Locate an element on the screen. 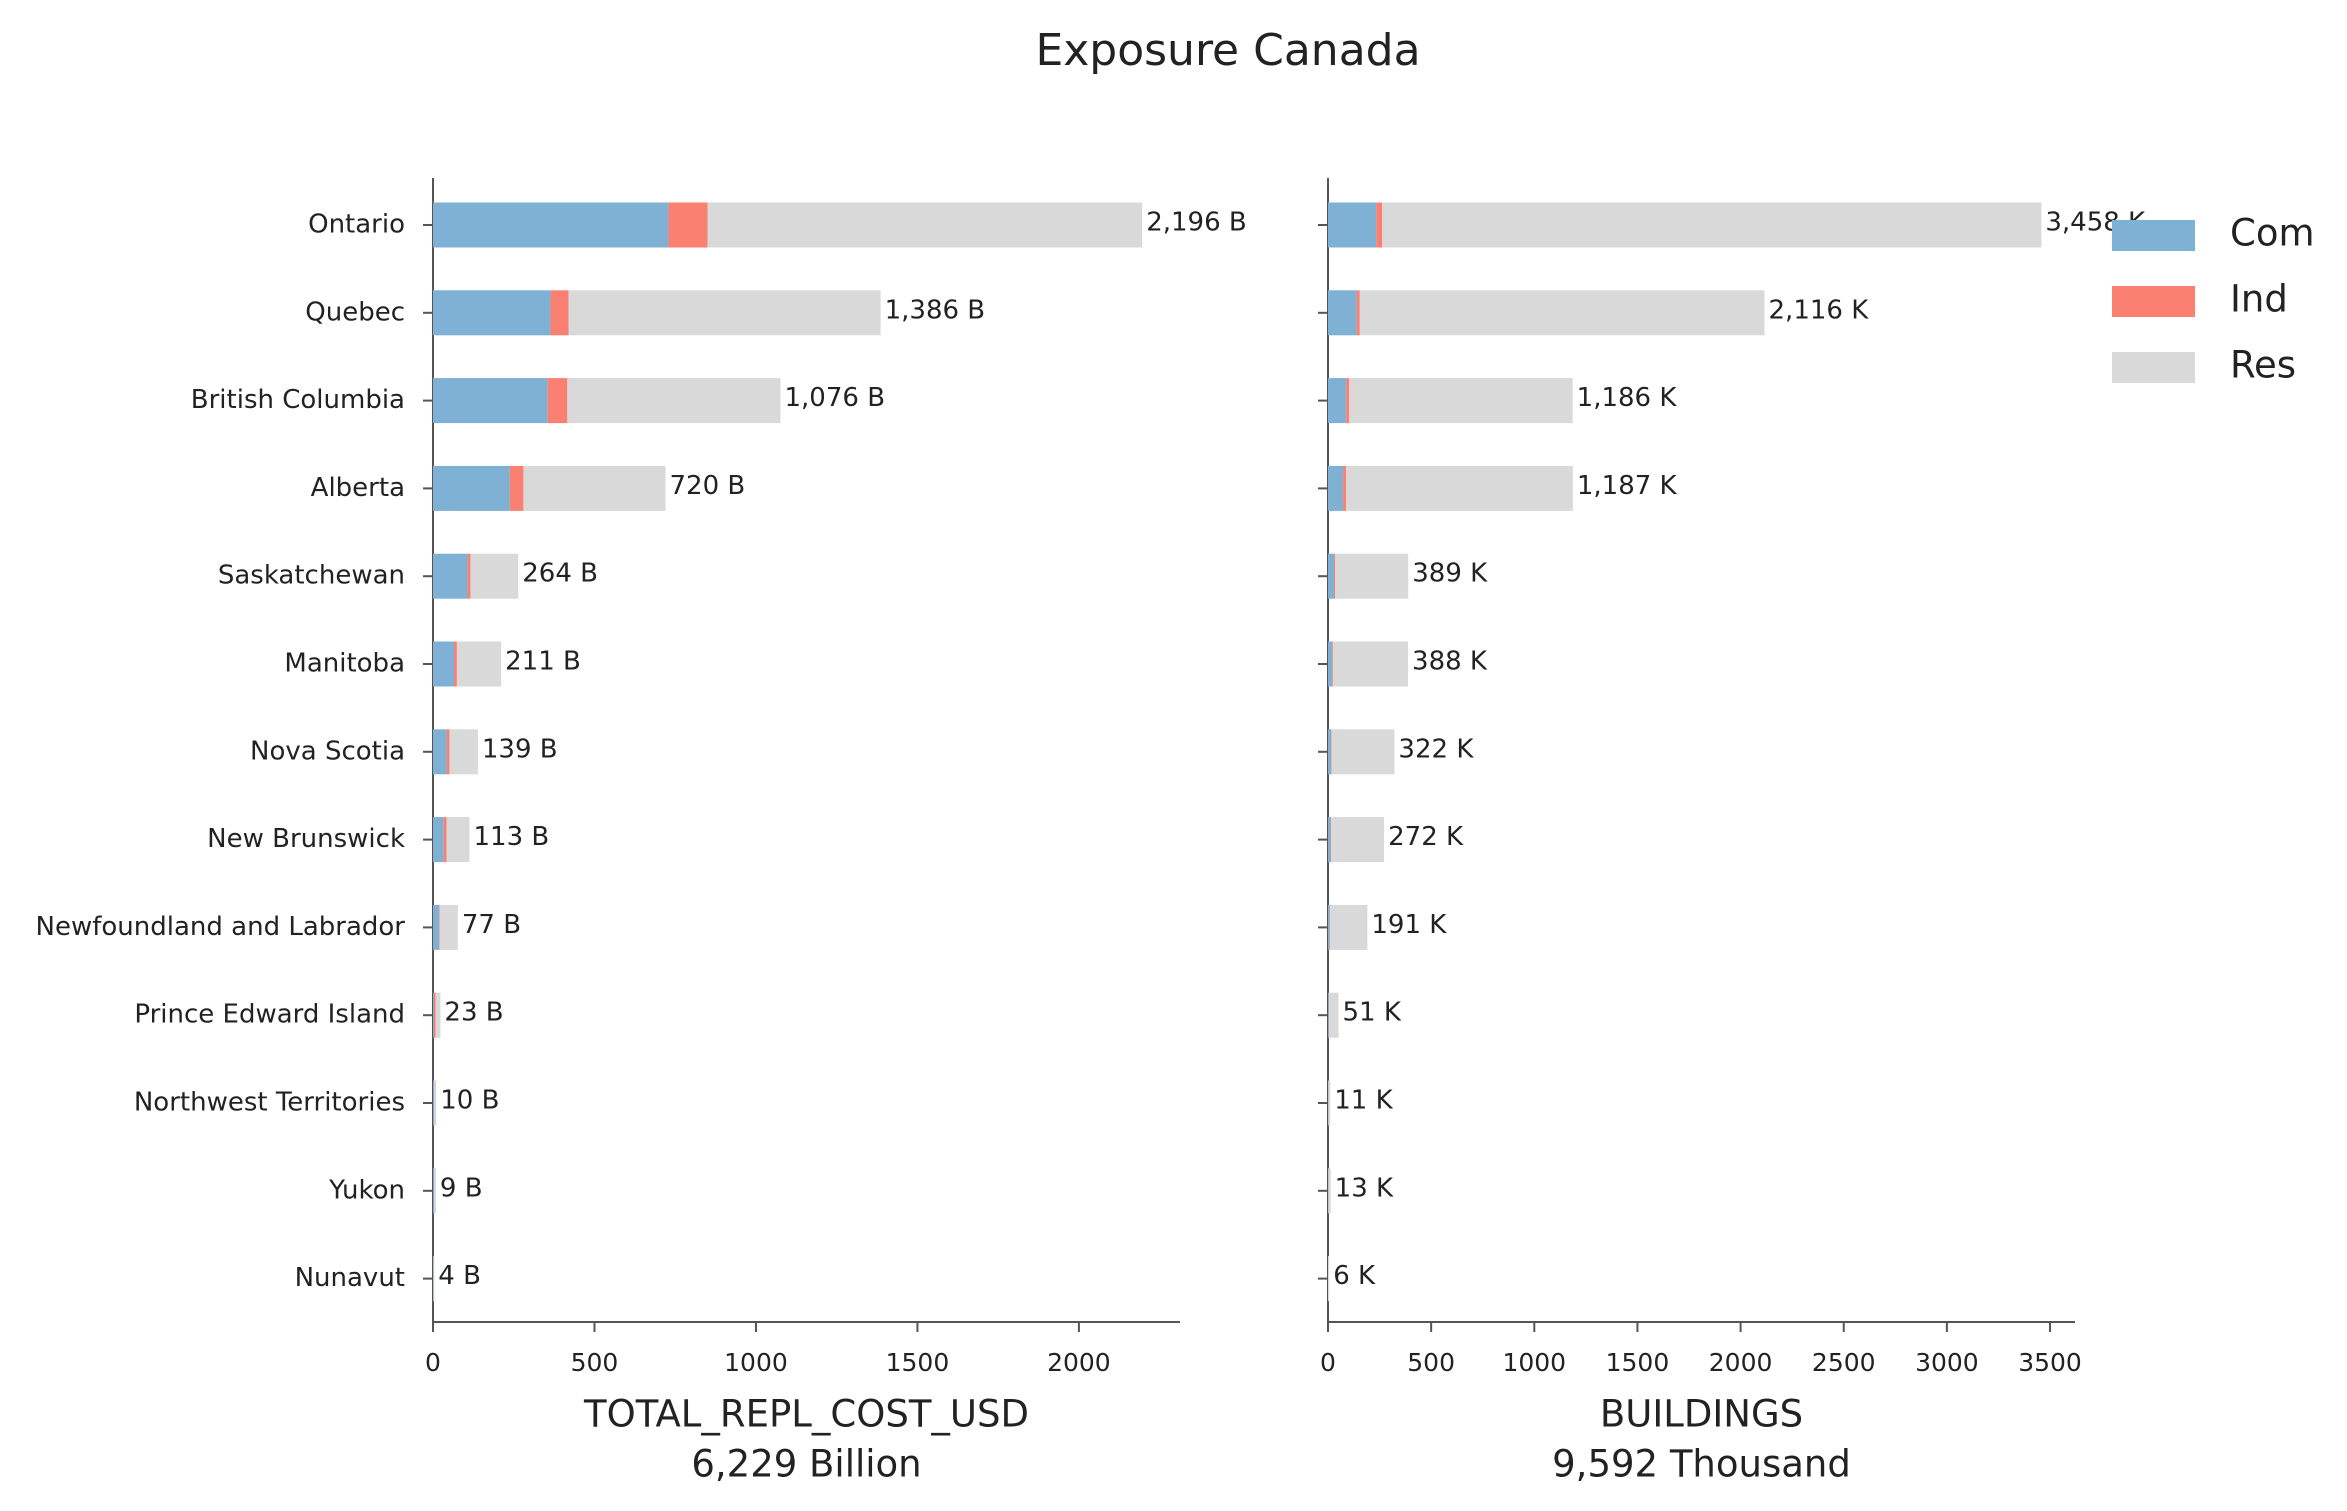 The image size is (2347, 1511). total-label: 6 K is located at coordinates (1354, 1276).